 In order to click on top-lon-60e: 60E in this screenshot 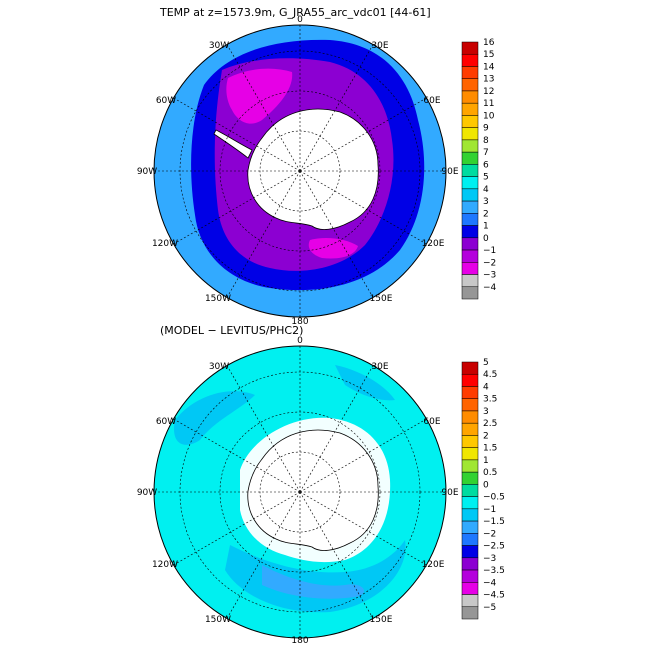, I will do `click(431, 101)`.